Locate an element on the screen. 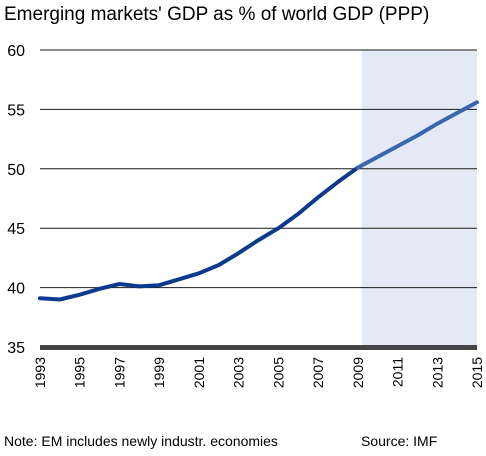 The height and width of the screenshot is (456, 486). x-tick-label-2013: 2013 is located at coordinates (437, 372).